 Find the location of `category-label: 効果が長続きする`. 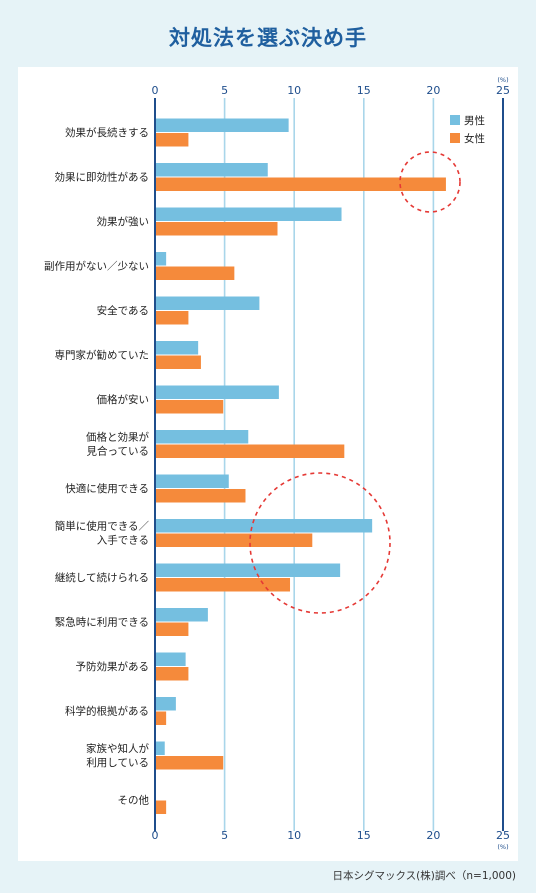

category-label: 効果が長続きする is located at coordinates (107, 132).